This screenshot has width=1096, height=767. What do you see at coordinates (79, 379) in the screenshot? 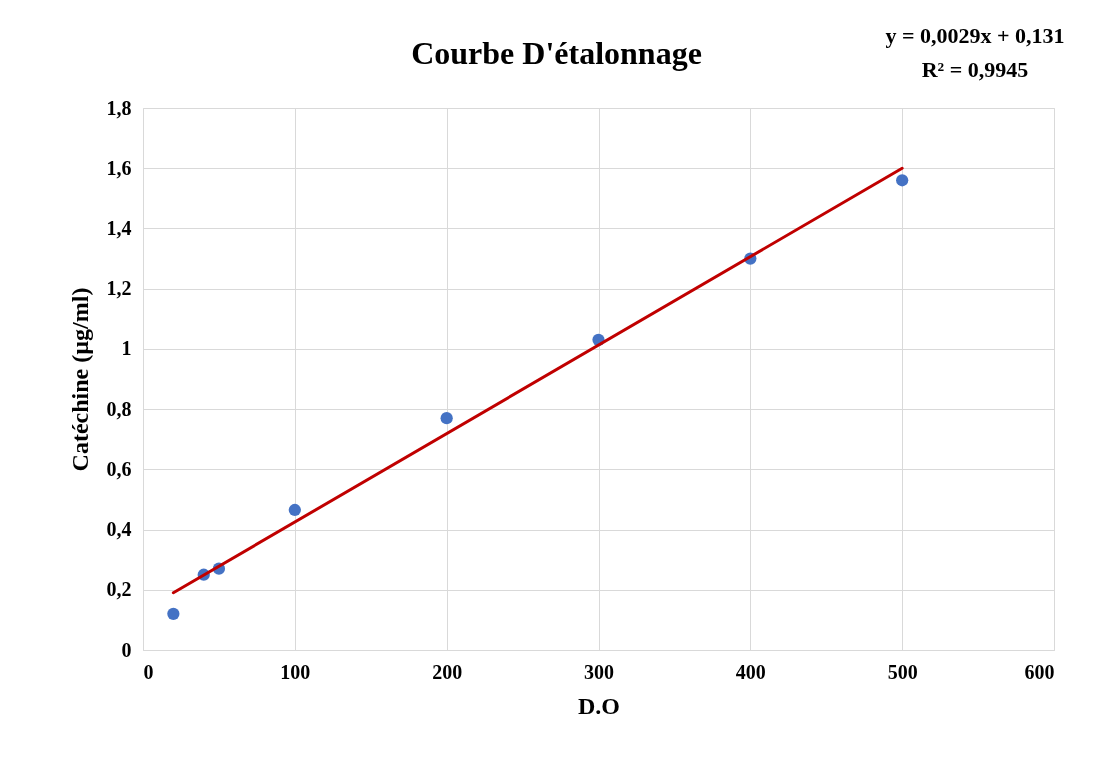
I see `y-axis-title: Catéchine (µg/ml)` at bounding box center [79, 379].